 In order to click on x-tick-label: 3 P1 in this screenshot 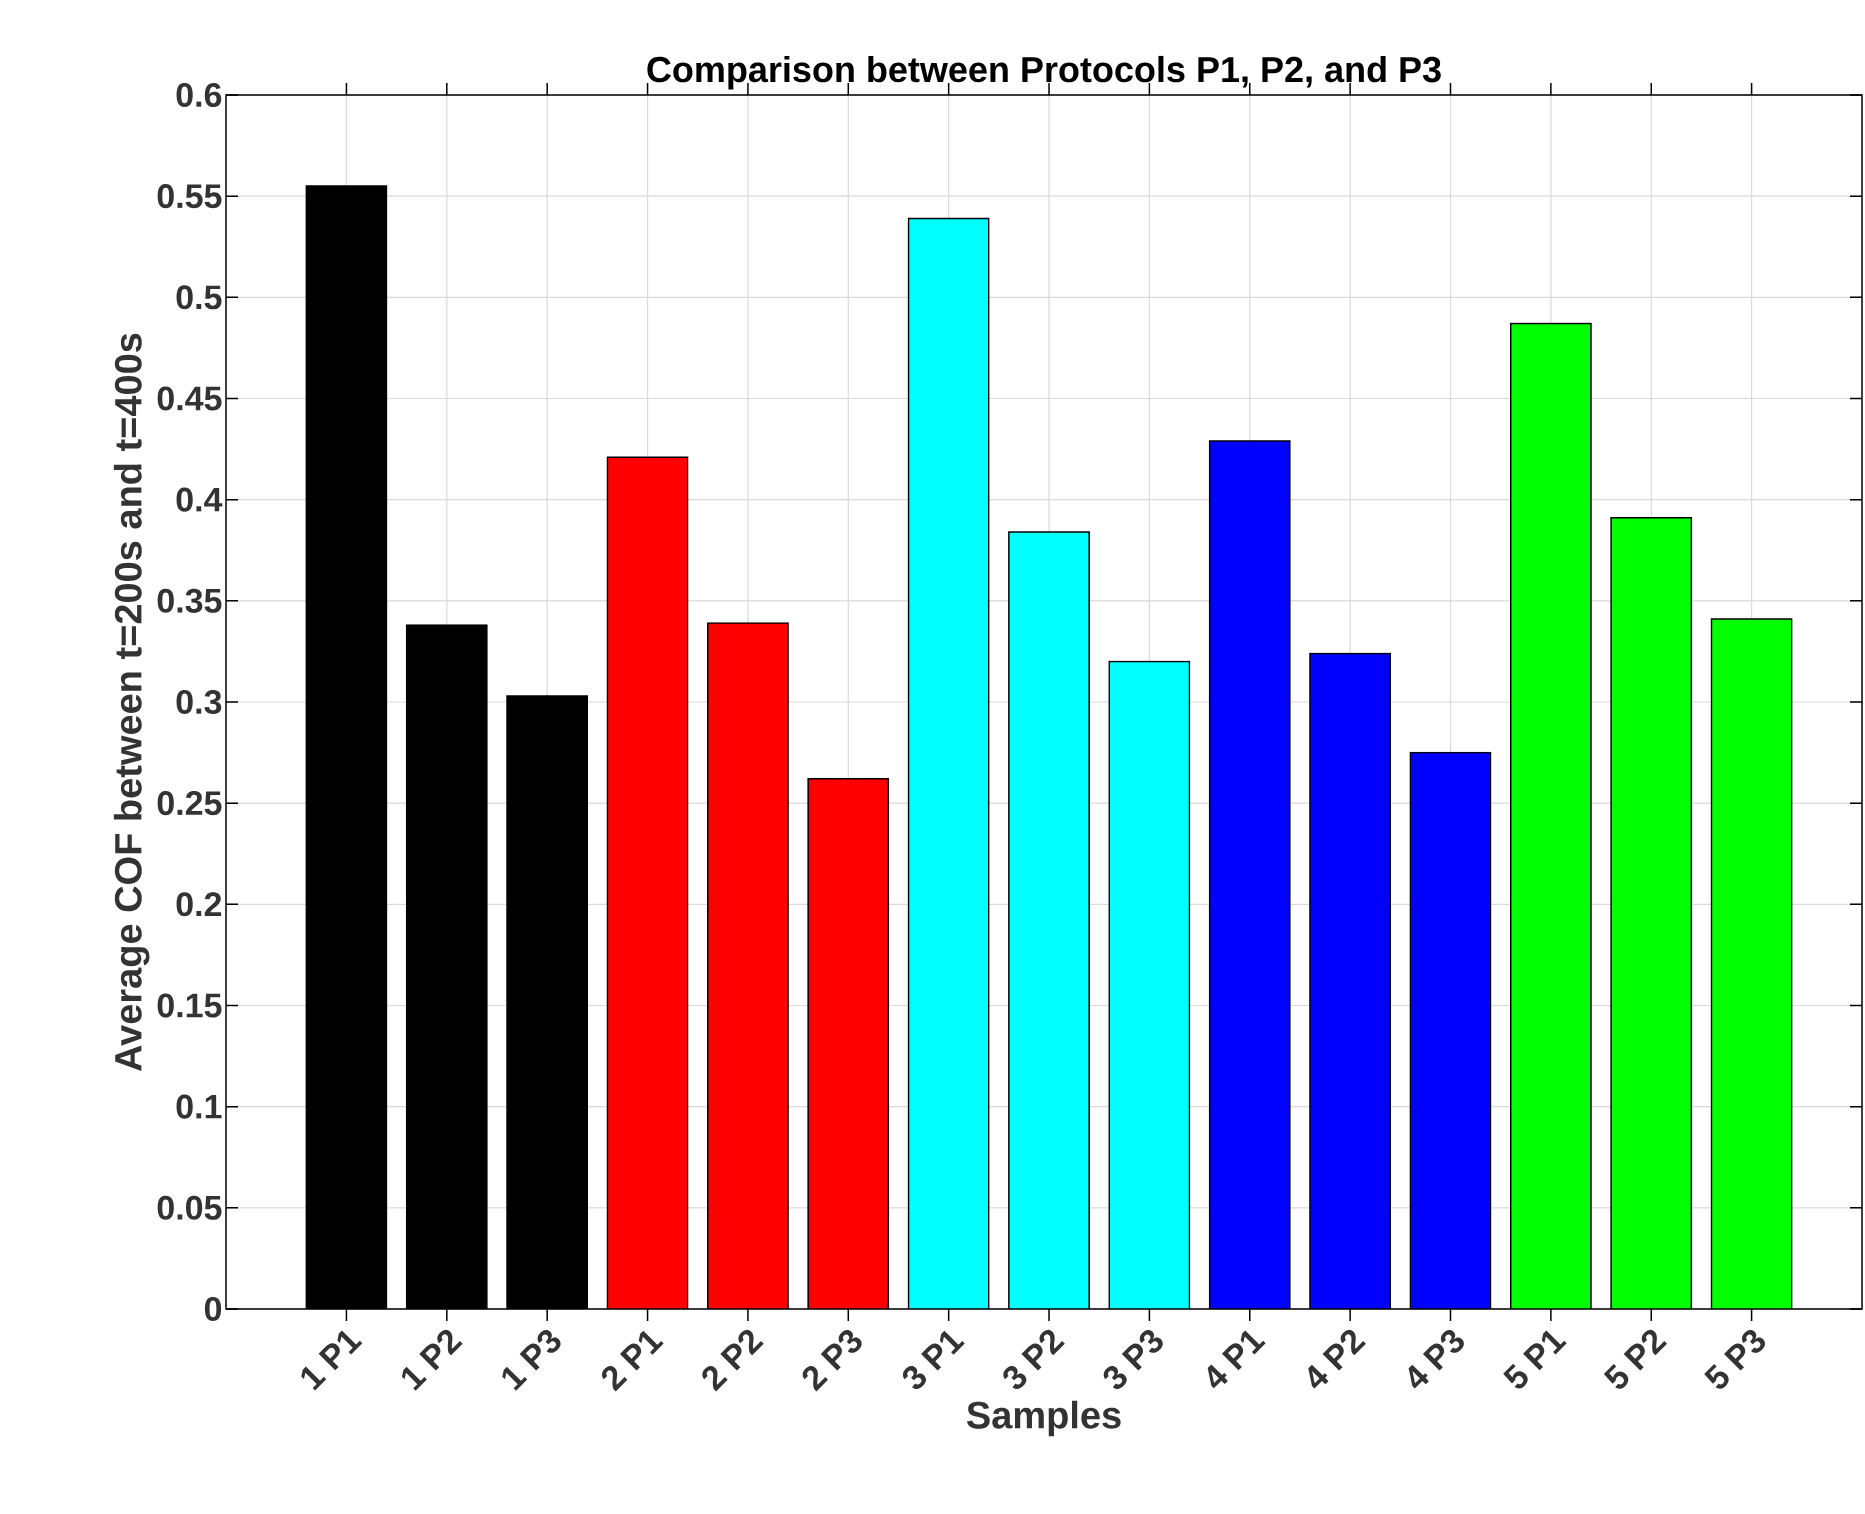, I will do `click(933, 1359)`.